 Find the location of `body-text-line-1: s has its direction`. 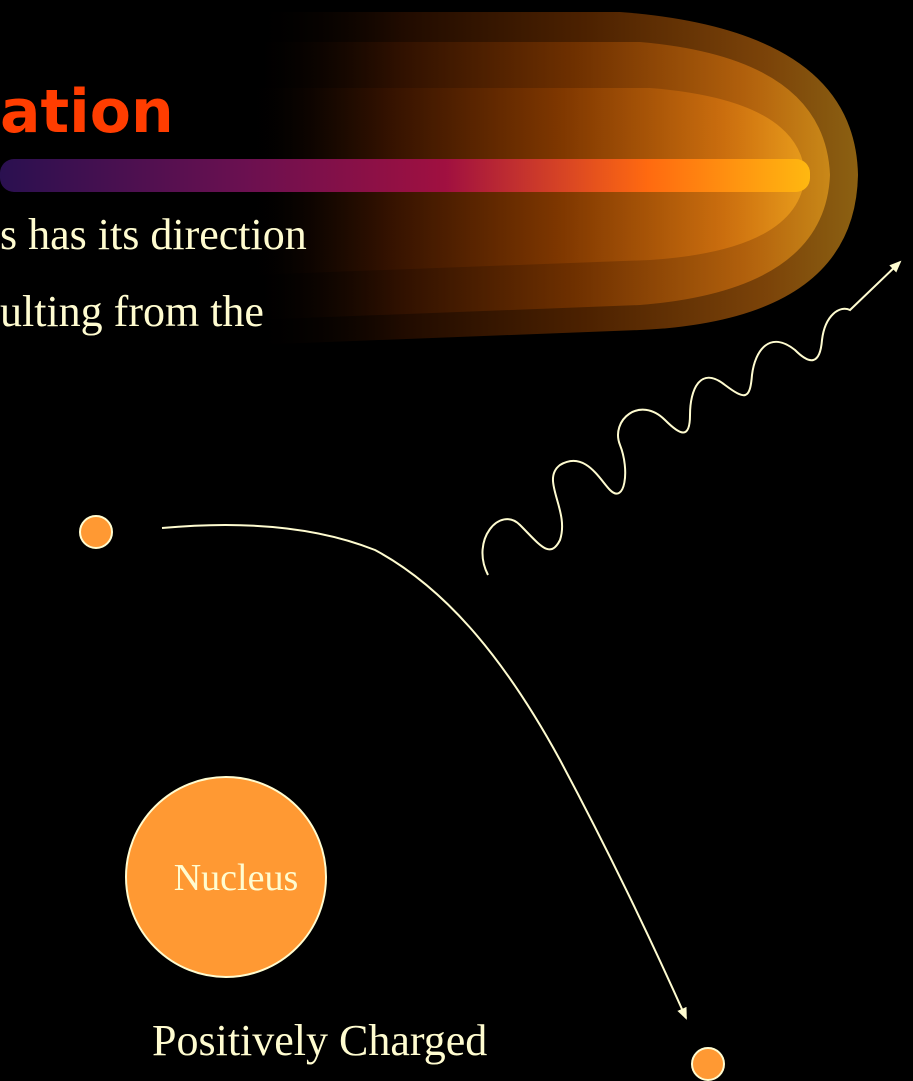

body-text-line-1: s has its direction is located at coordinates (153, 234).